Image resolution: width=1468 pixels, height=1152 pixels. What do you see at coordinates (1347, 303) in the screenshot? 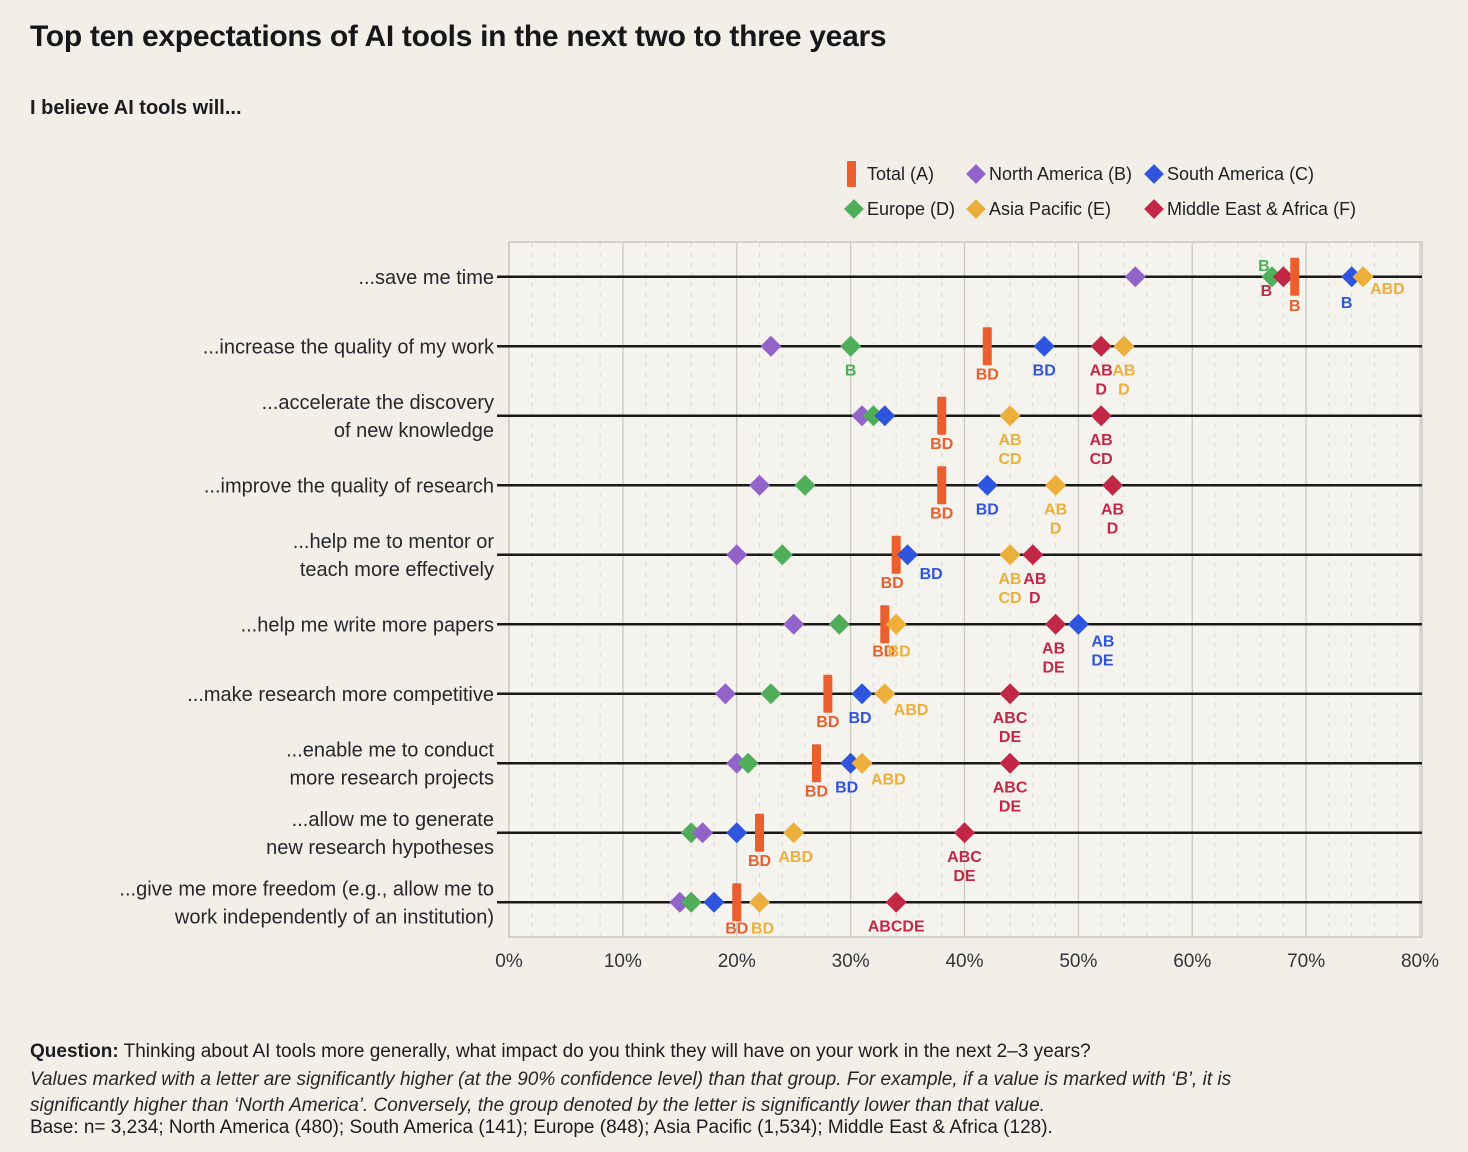
I see `sig-label-south-america: B` at bounding box center [1347, 303].